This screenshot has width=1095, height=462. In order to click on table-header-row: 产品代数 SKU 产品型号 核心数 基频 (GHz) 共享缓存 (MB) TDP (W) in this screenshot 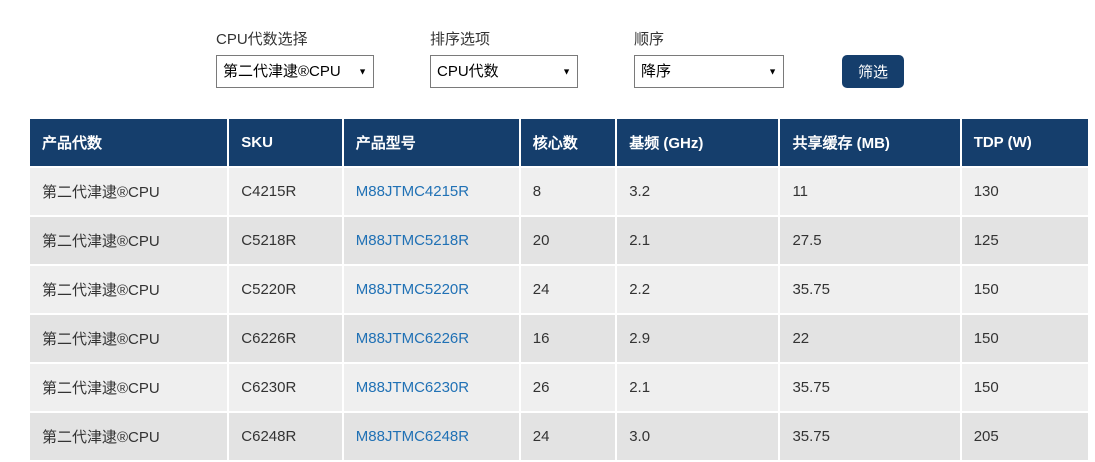, I will do `click(559, 142)`.